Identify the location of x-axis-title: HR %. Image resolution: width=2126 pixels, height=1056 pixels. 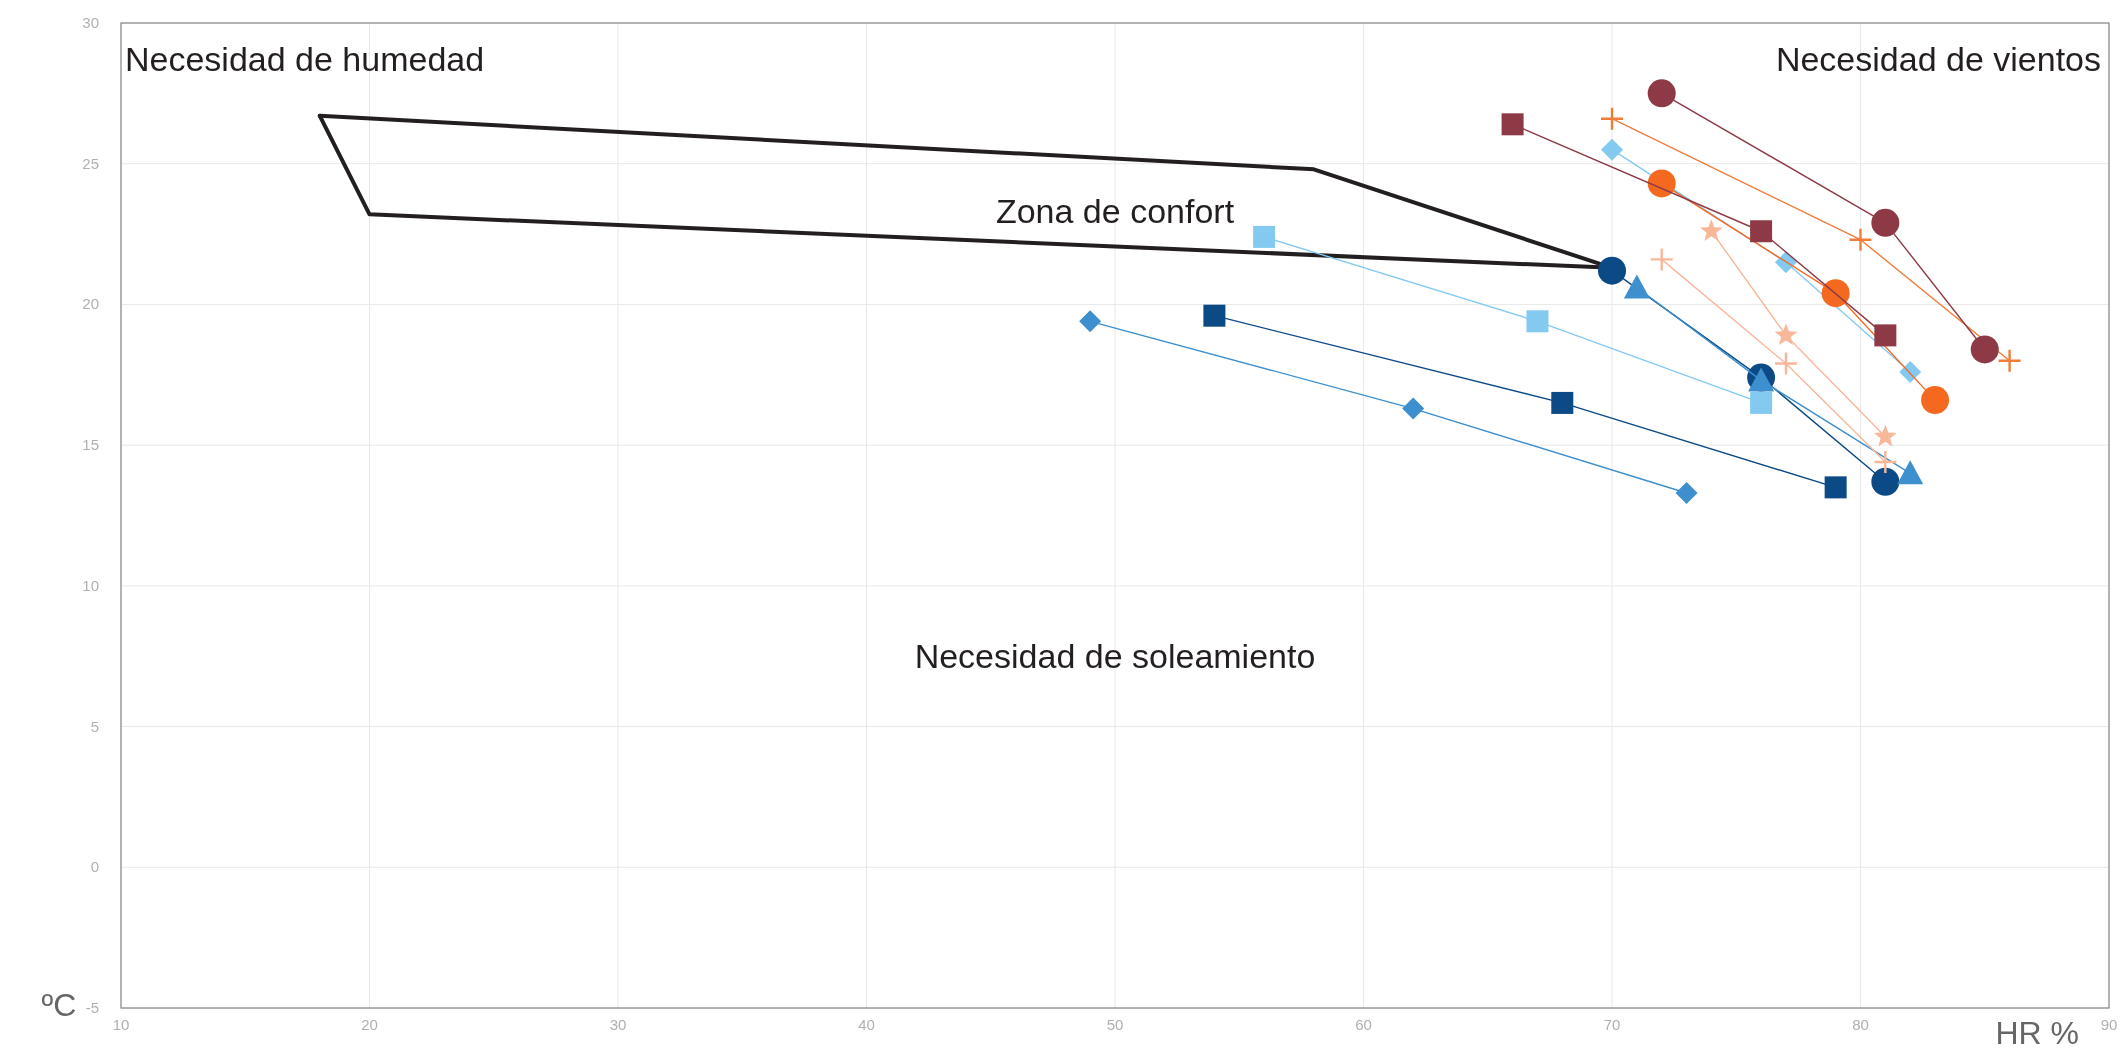
(2037, 1033).